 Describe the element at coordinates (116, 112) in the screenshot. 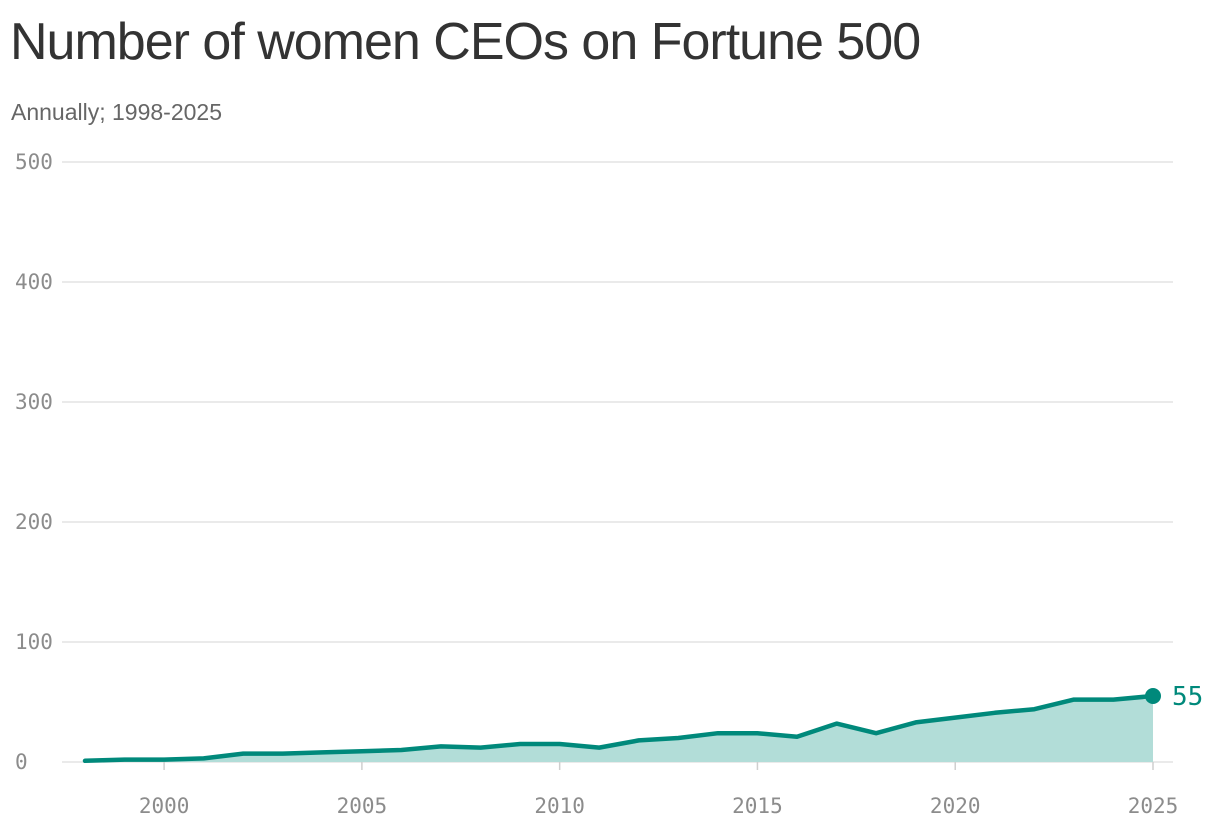

I see `chart-subtitle: Annually; 1998-2025` at that location.